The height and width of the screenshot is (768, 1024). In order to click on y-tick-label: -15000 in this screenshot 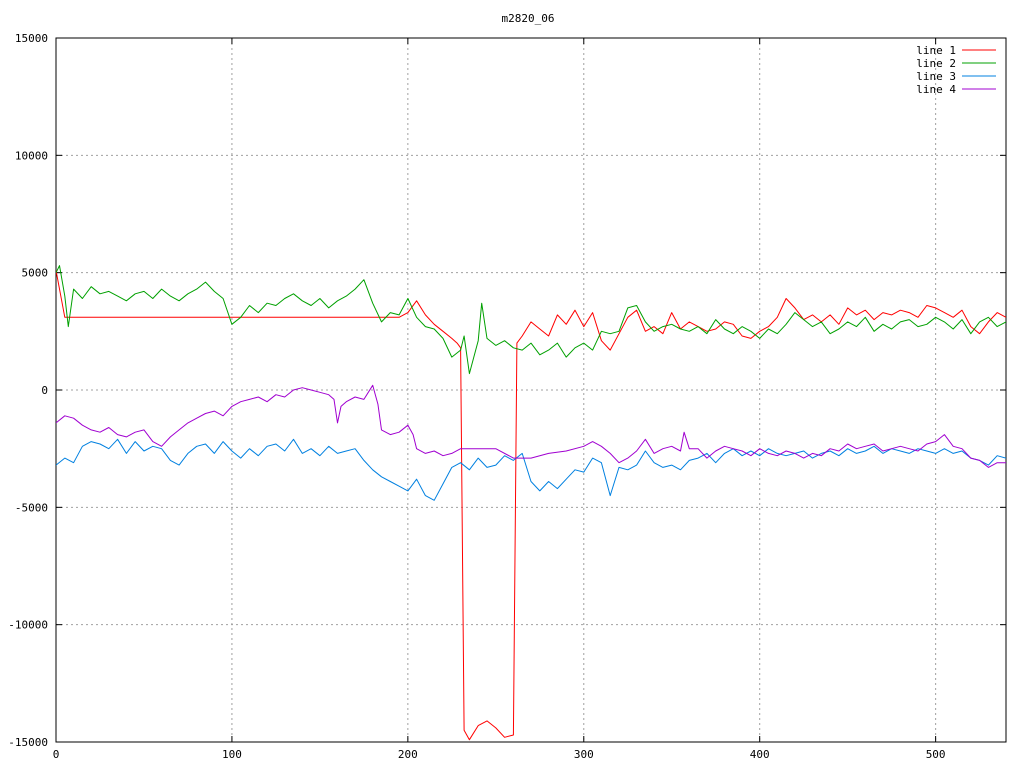, I will do `click(28, 742)`.